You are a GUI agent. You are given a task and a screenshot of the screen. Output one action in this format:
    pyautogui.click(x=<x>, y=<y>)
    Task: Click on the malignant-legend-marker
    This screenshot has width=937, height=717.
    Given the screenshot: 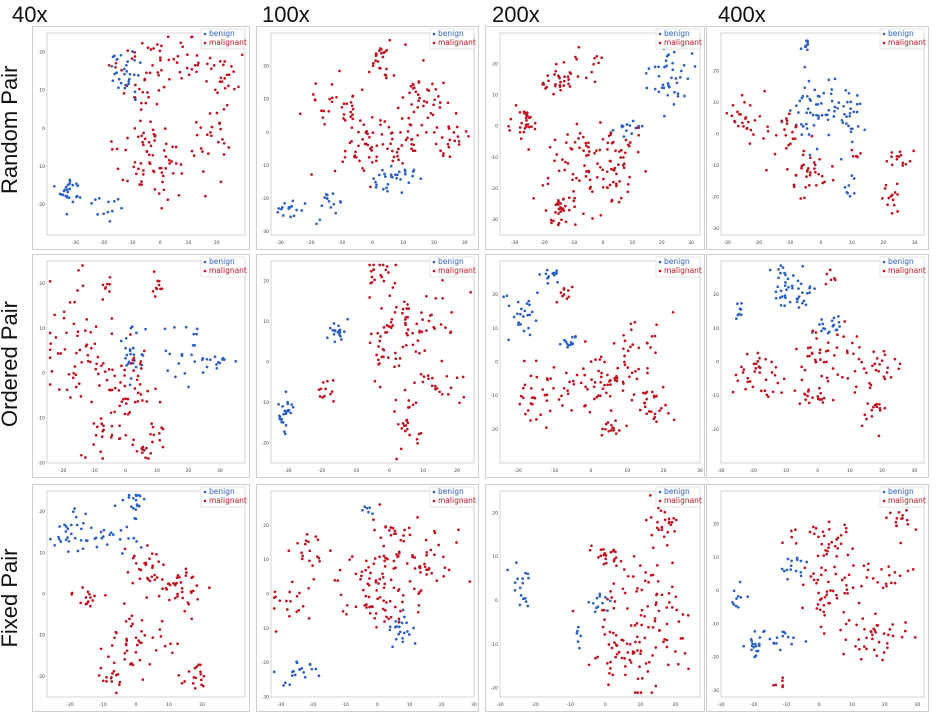 What is the action you would take?
    pyautogui.click(x=434, y=271)
    